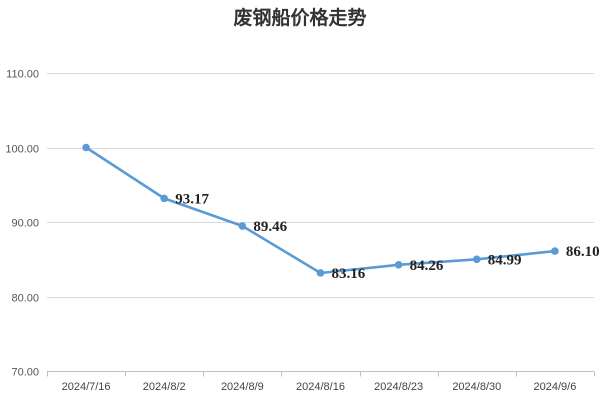 The height and width of the screenshot is (411, 600). I want to click on x-tick-label: 2024/8/16, so click(320, 387).